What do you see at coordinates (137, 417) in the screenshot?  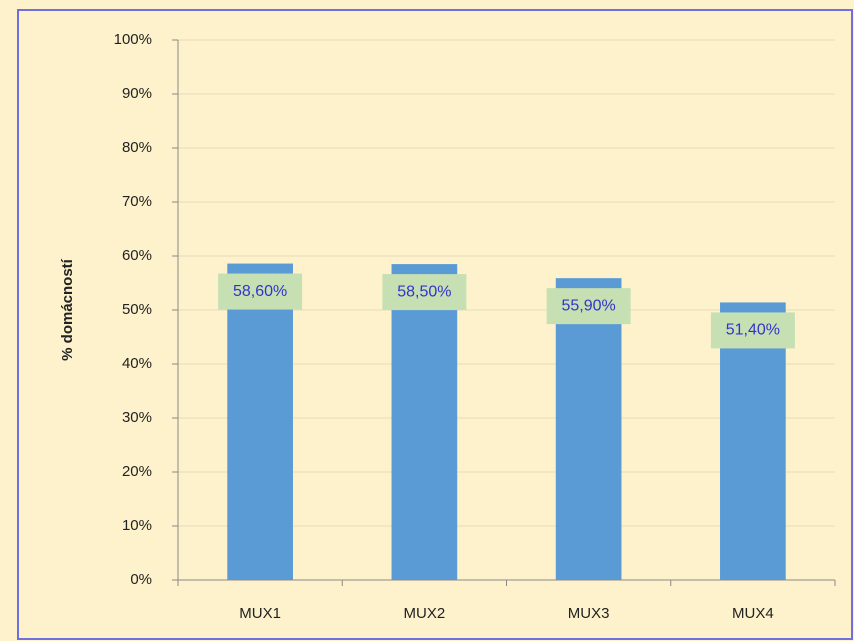 I see `y-tick-label: 30%` at bounding box center [137, 417].